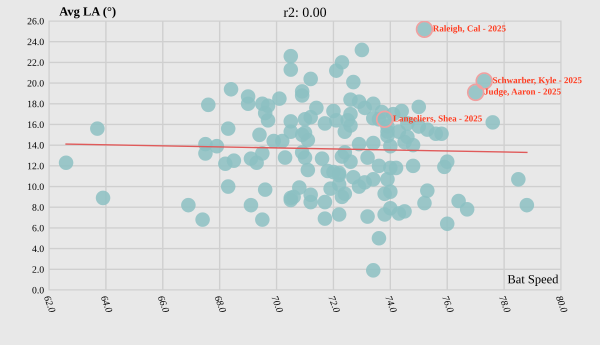 The width and height of the screenshot is (600, 345). Describe the element at coordinates (38, 249) in the screenshot. I see `y-tick-label: 4.0` at that location.